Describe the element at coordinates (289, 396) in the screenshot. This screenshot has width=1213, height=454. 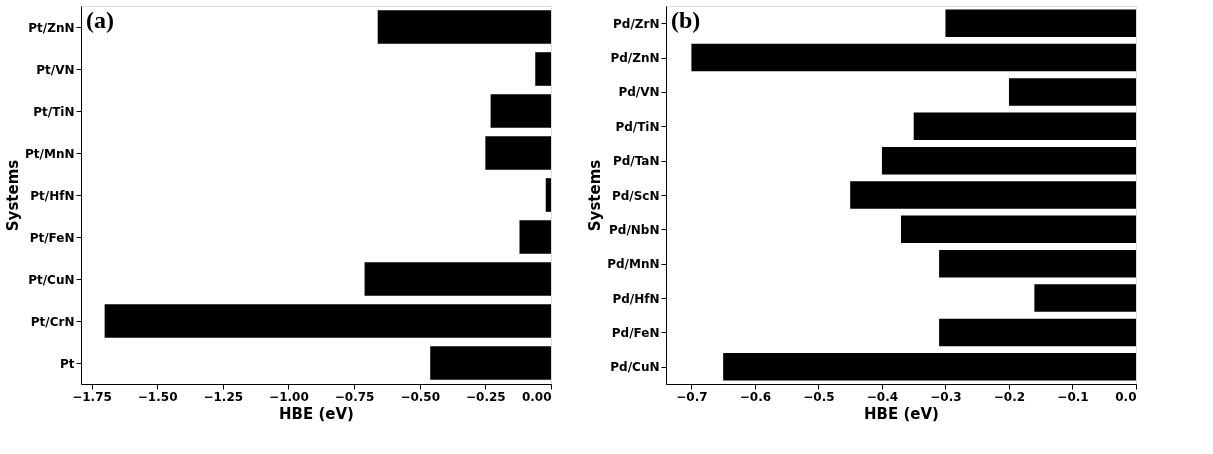
I see `x-tick-label: −1.00` at that location.